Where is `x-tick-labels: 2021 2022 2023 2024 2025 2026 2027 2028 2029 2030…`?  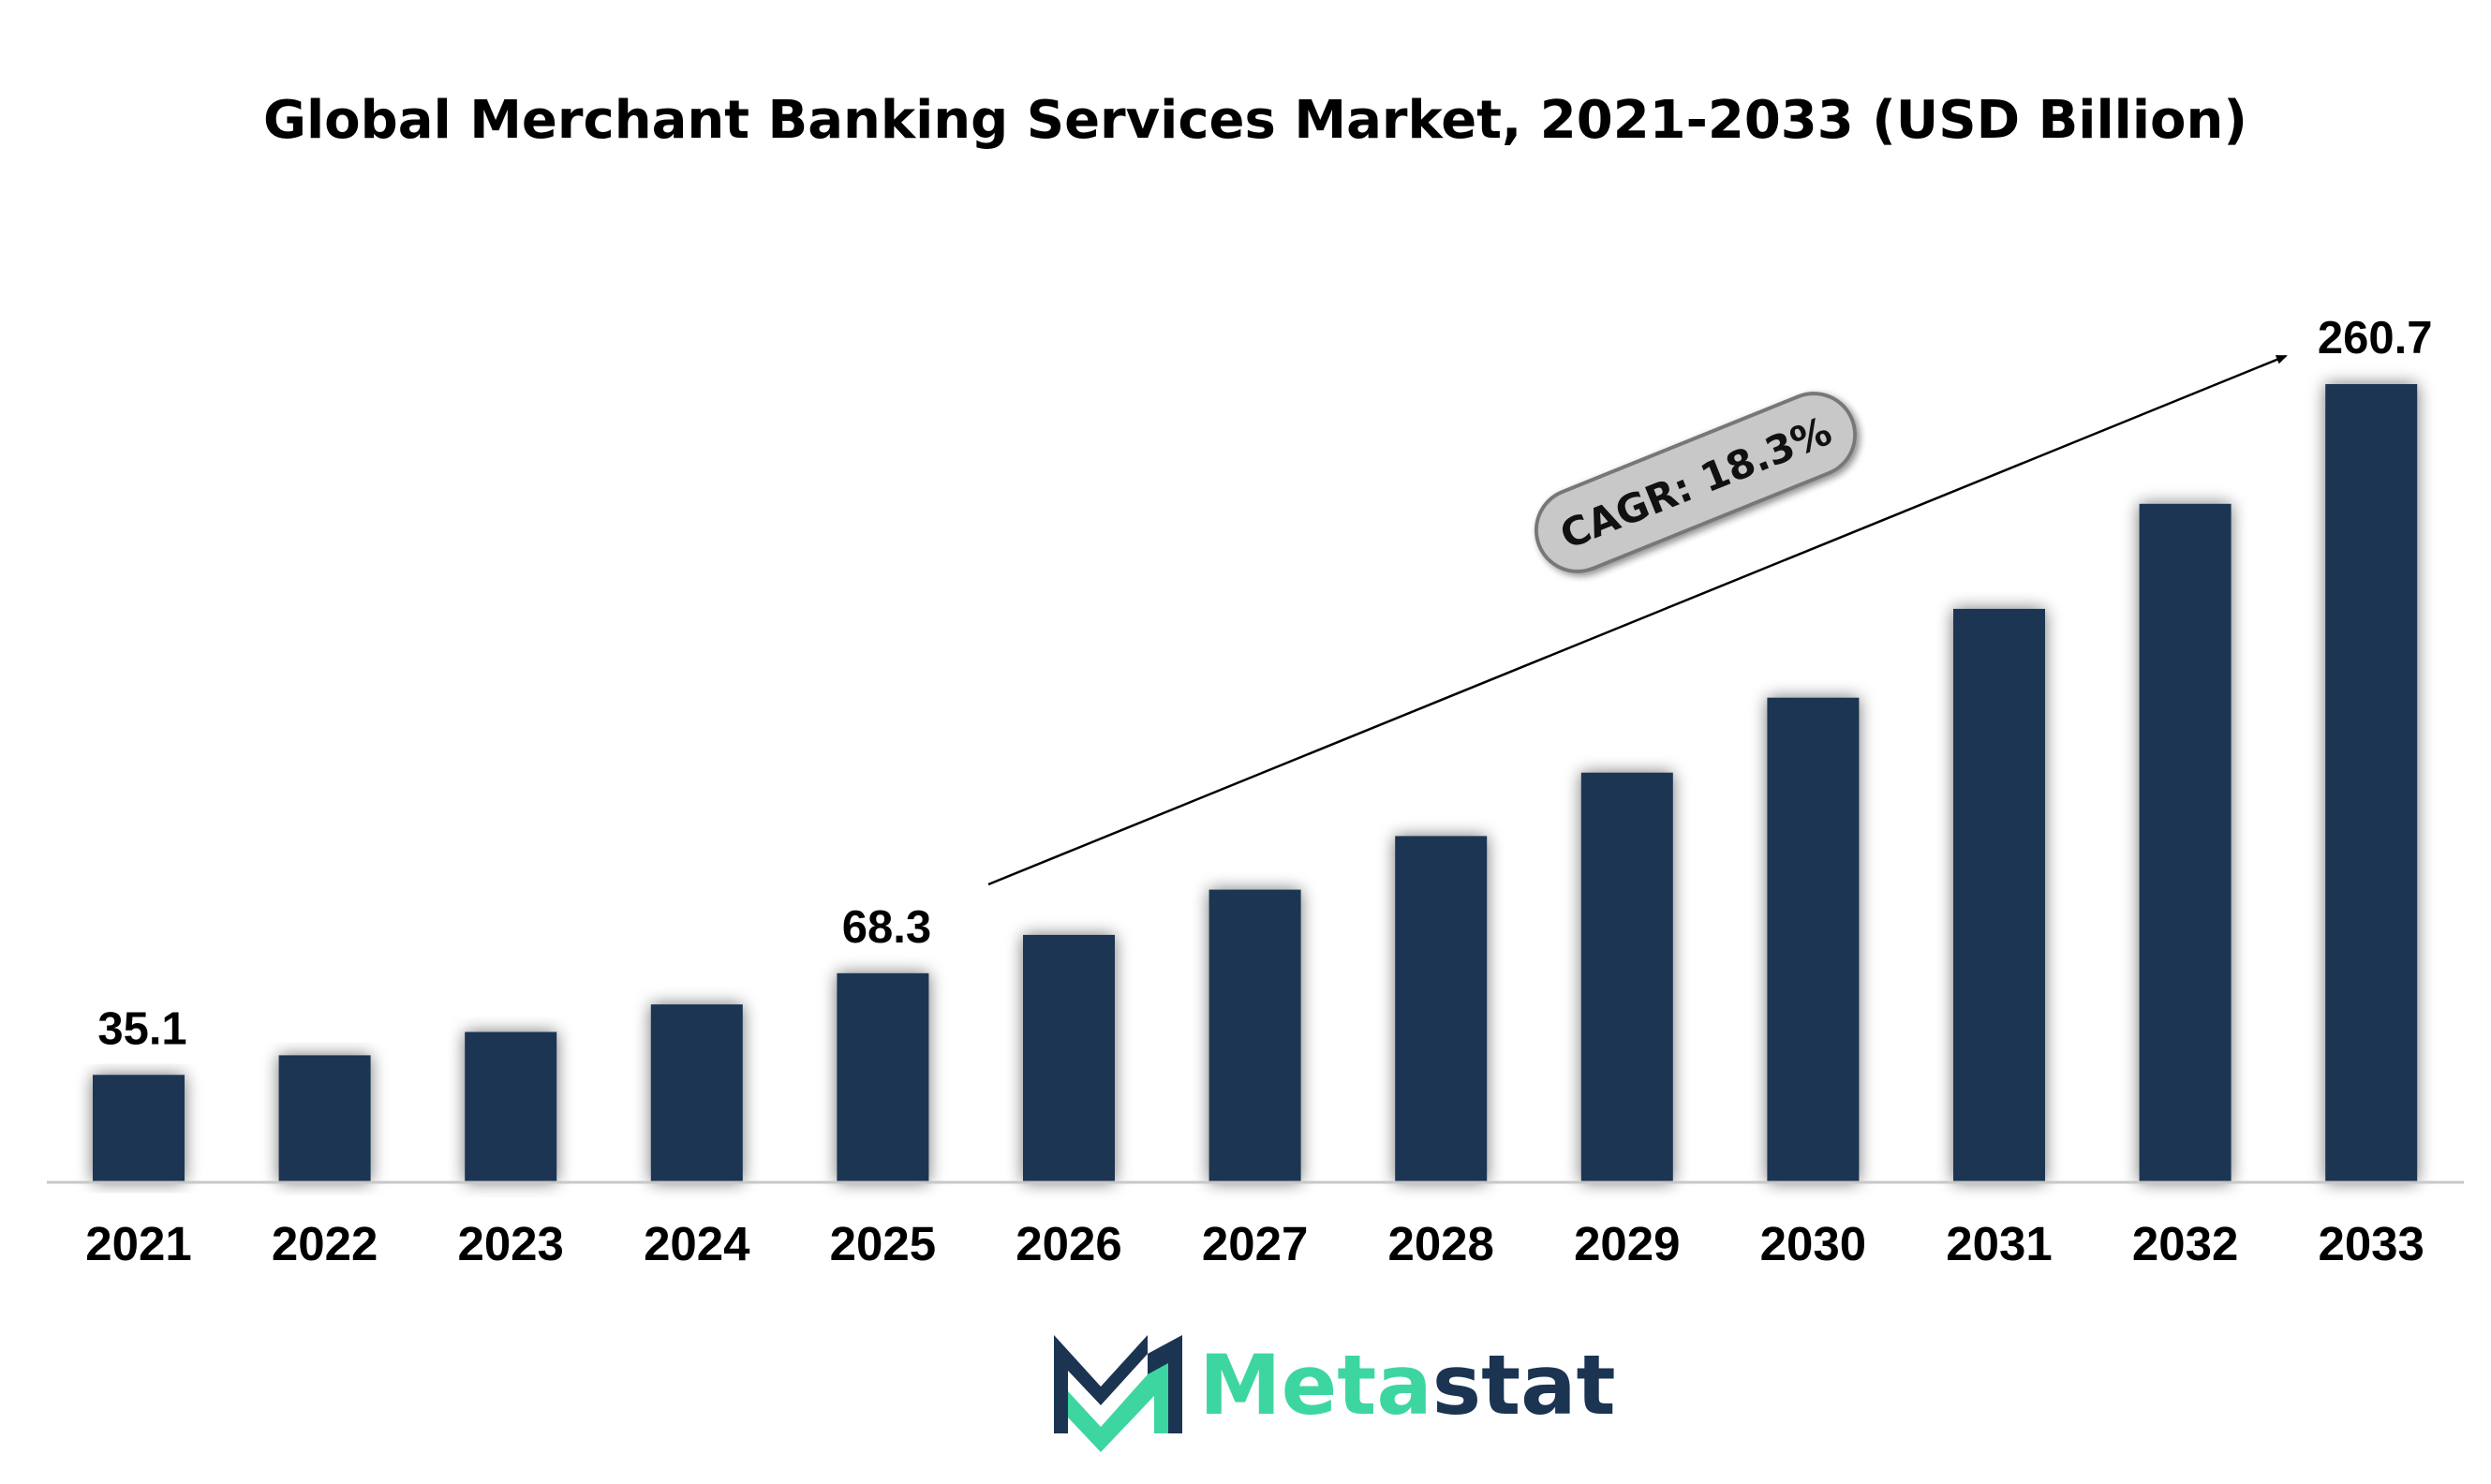
x-tick-labels: 2021 2022 2023 2024 2025 2026 2027 2028 2029 2030… is located at coordinates (1255, 1243).